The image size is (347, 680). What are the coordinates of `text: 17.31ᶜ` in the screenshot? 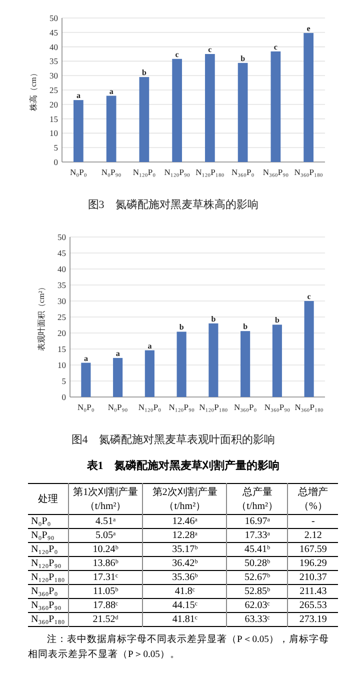 It's located at (105, 577).